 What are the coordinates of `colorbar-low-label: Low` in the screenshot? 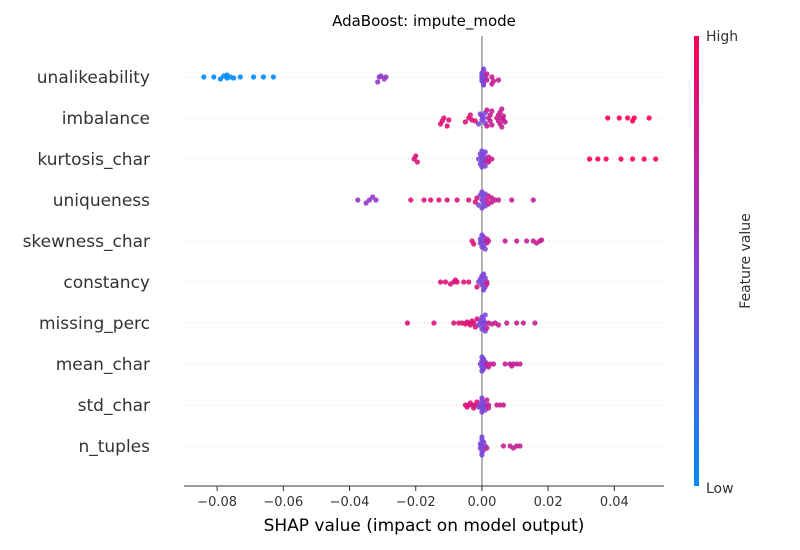 It's located at (720, 489).